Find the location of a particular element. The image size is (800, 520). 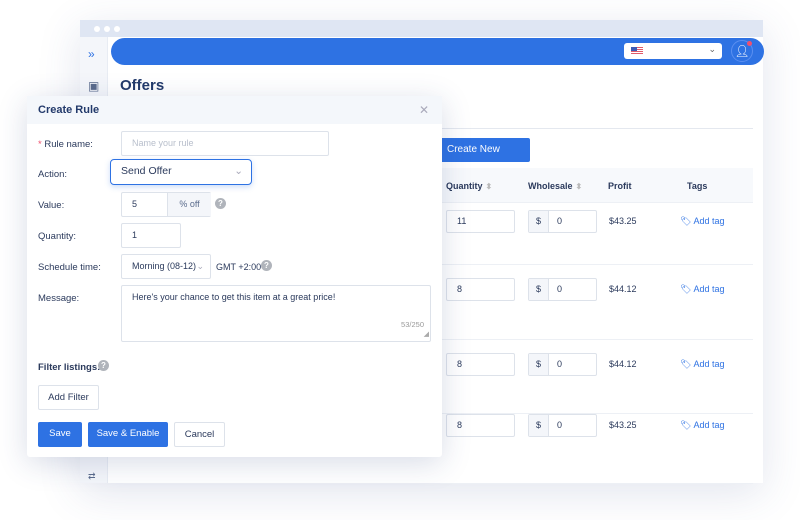

rule-name-label: * Rule name: is located at coordinates (65, 144).